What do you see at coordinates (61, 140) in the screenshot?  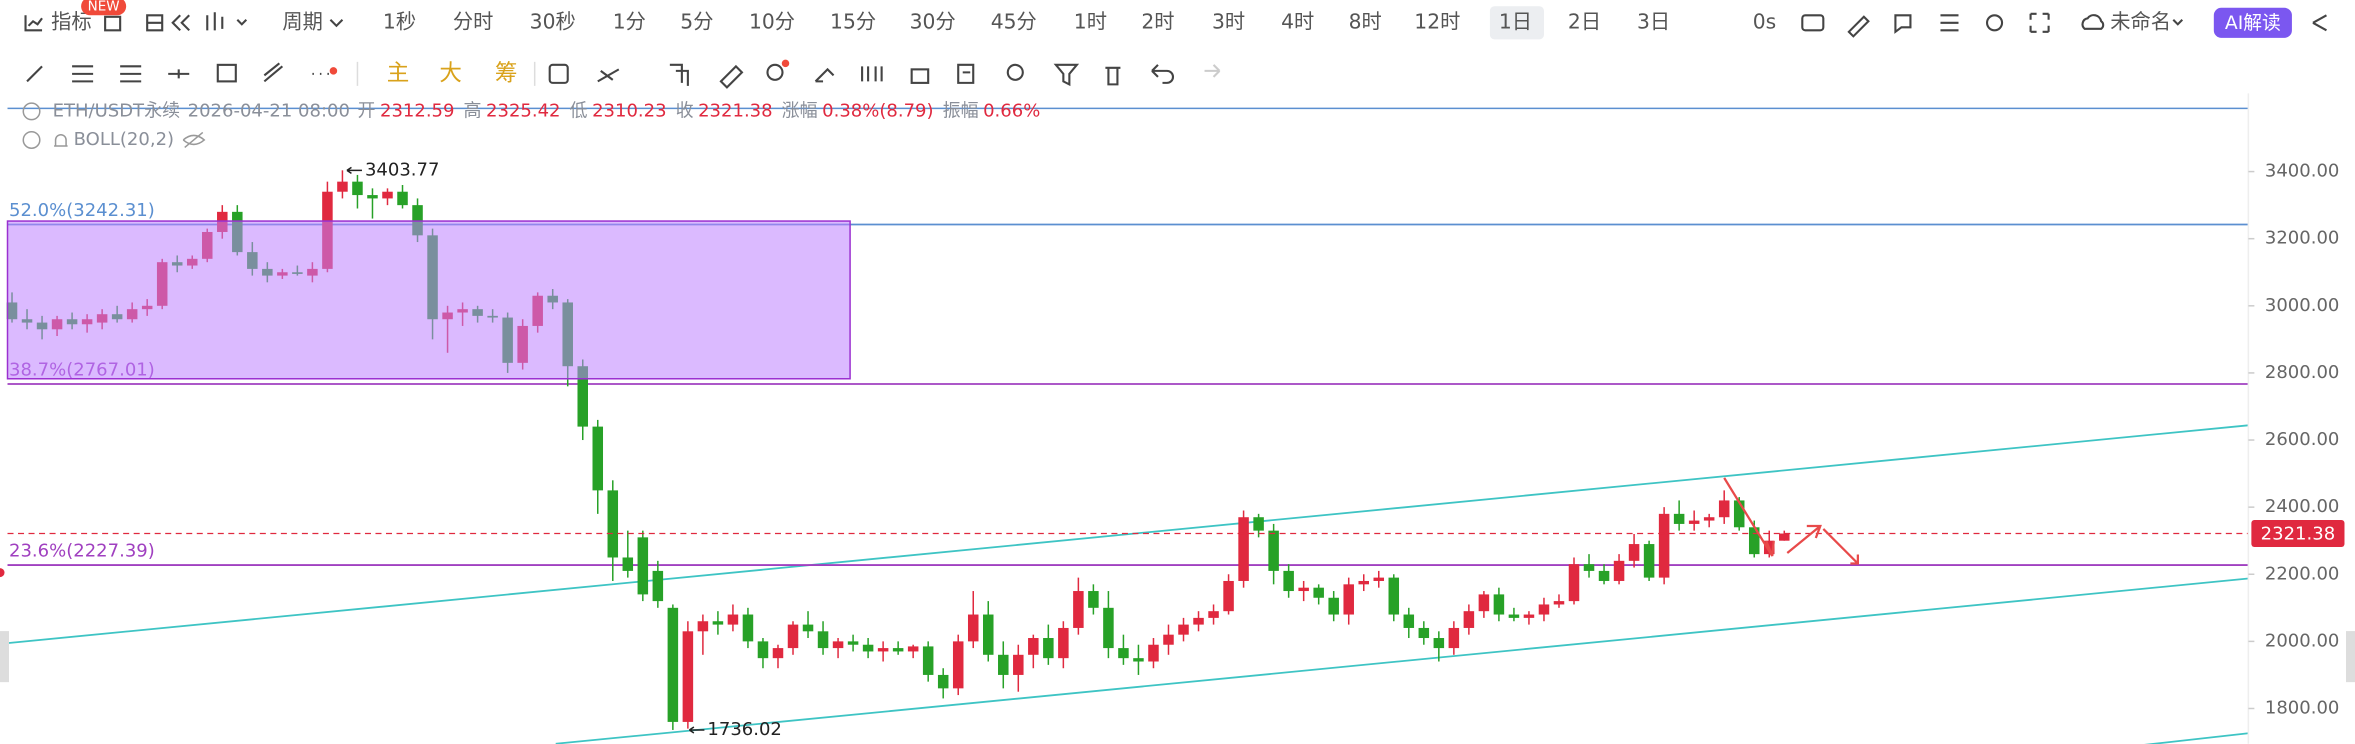 I see `alert-icon` at bounding box center [61, 140].